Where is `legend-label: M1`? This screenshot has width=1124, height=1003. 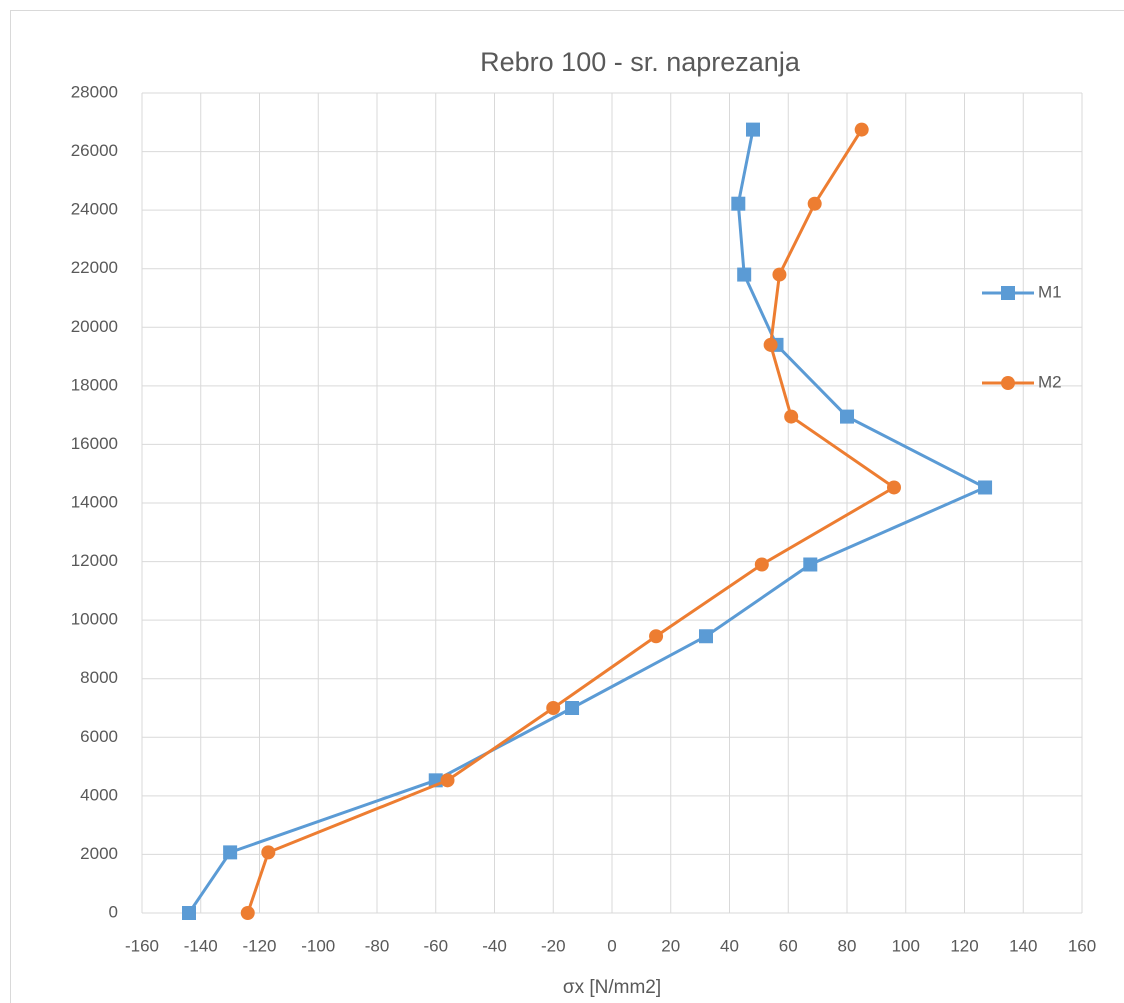 legend-label: M1 is located at coordinates (1050, 291).